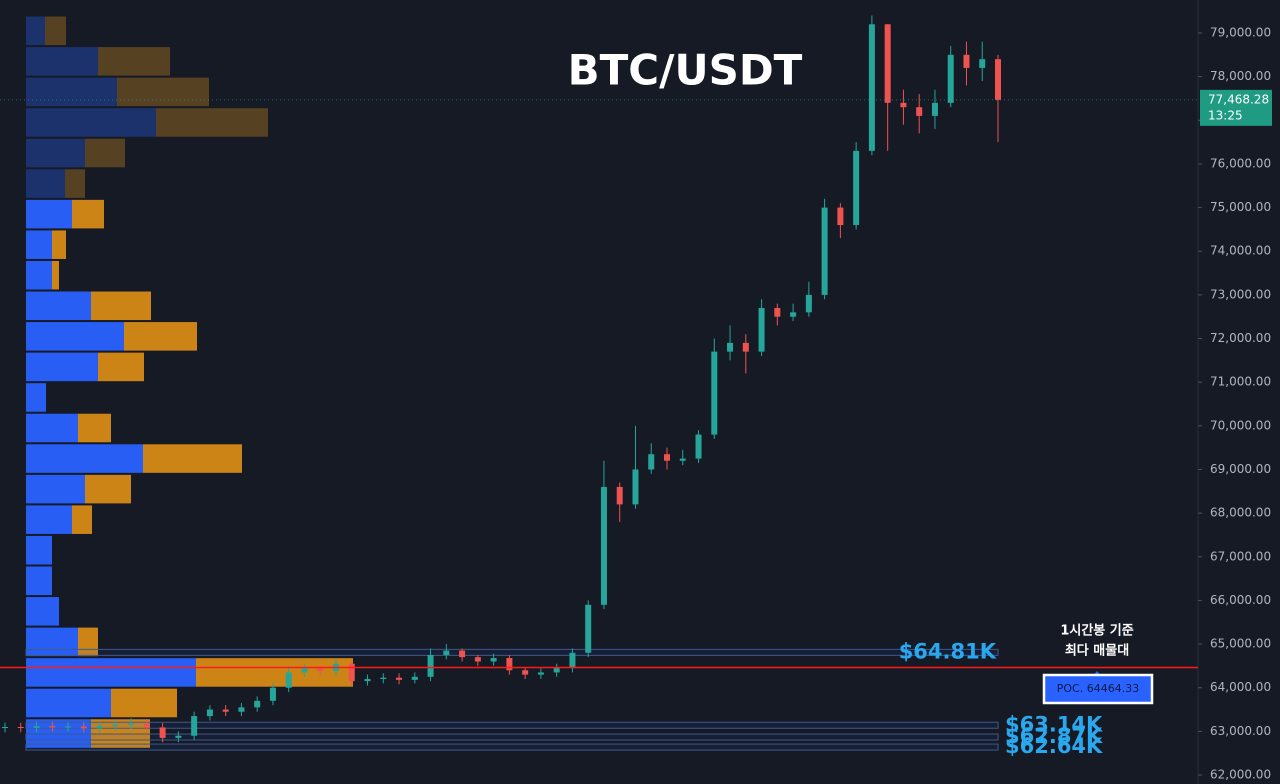  Describe the element at coordinates (1240, 644) in the screenshot. I see `y-tick-label: 65,000.00` at that location.